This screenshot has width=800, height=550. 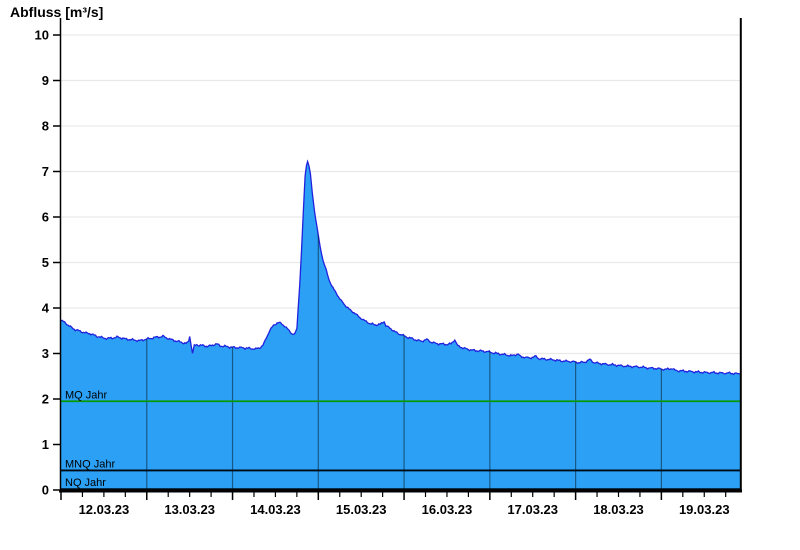 What do you see at coordinates (45, 80) in the screenshot?
I see `y-tick-label-9: 9` at bounding box center [45, 80].